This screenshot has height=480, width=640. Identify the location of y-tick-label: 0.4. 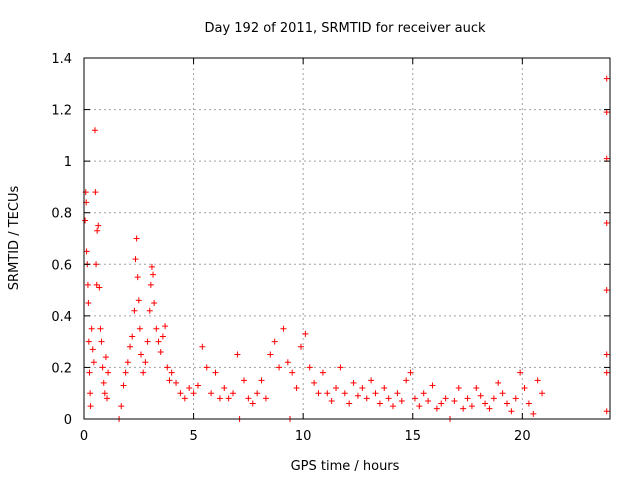
(61, 317).